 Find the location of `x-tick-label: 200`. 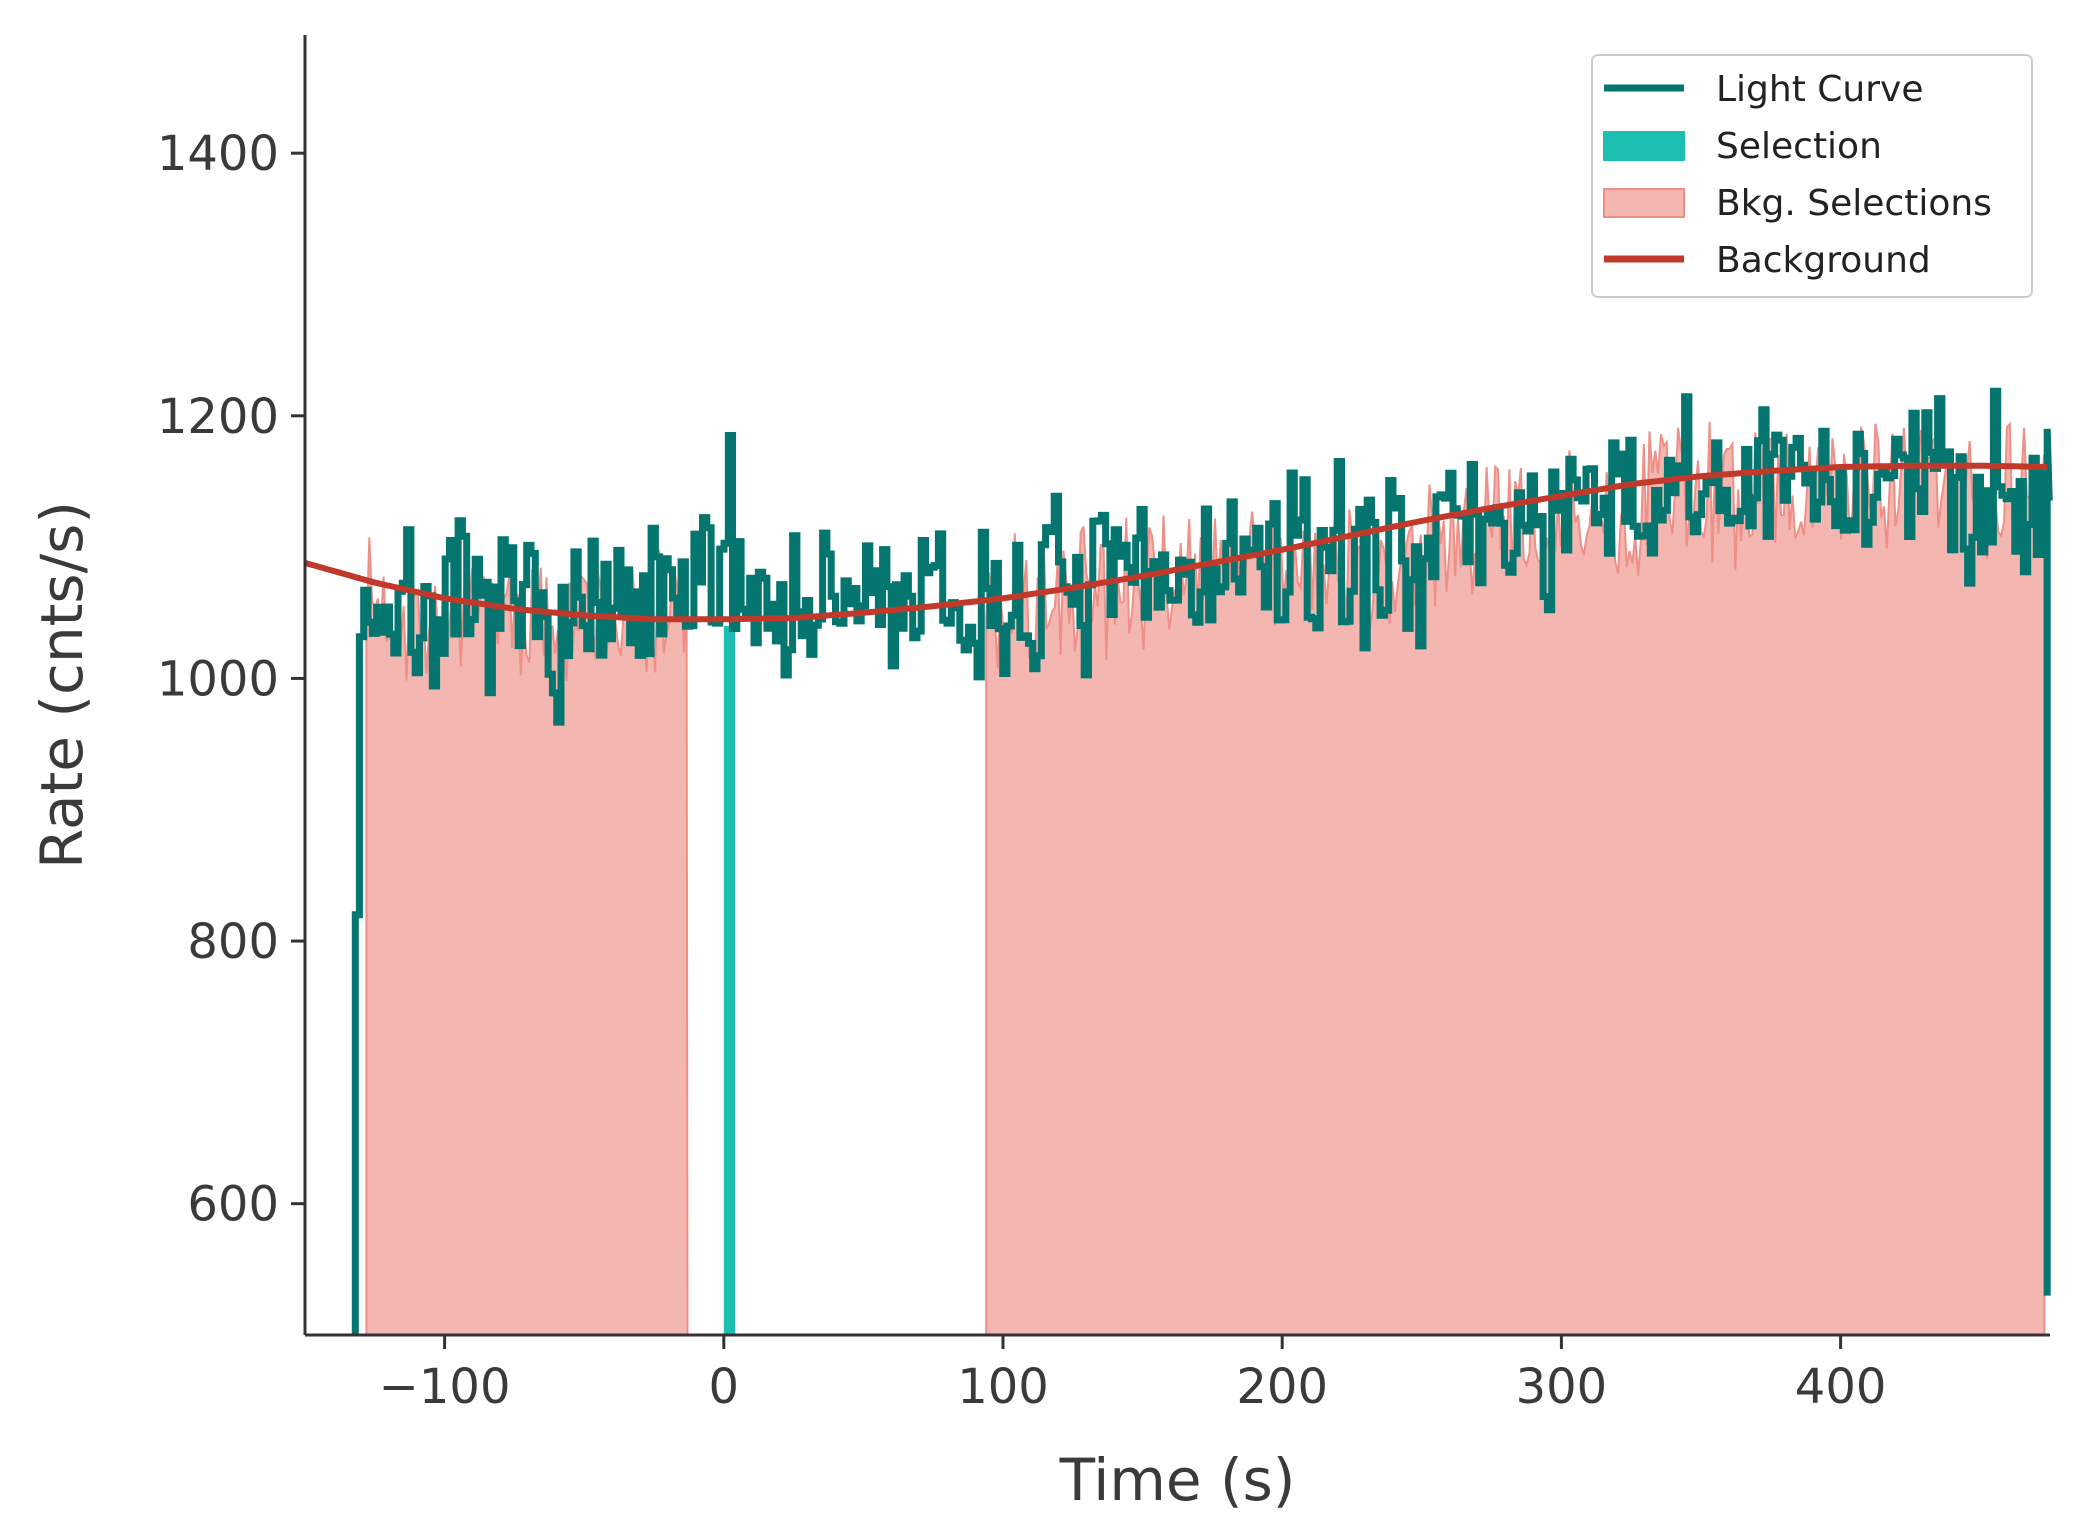

x-tick-label: 200 is located at coordinates (1282, 1387).